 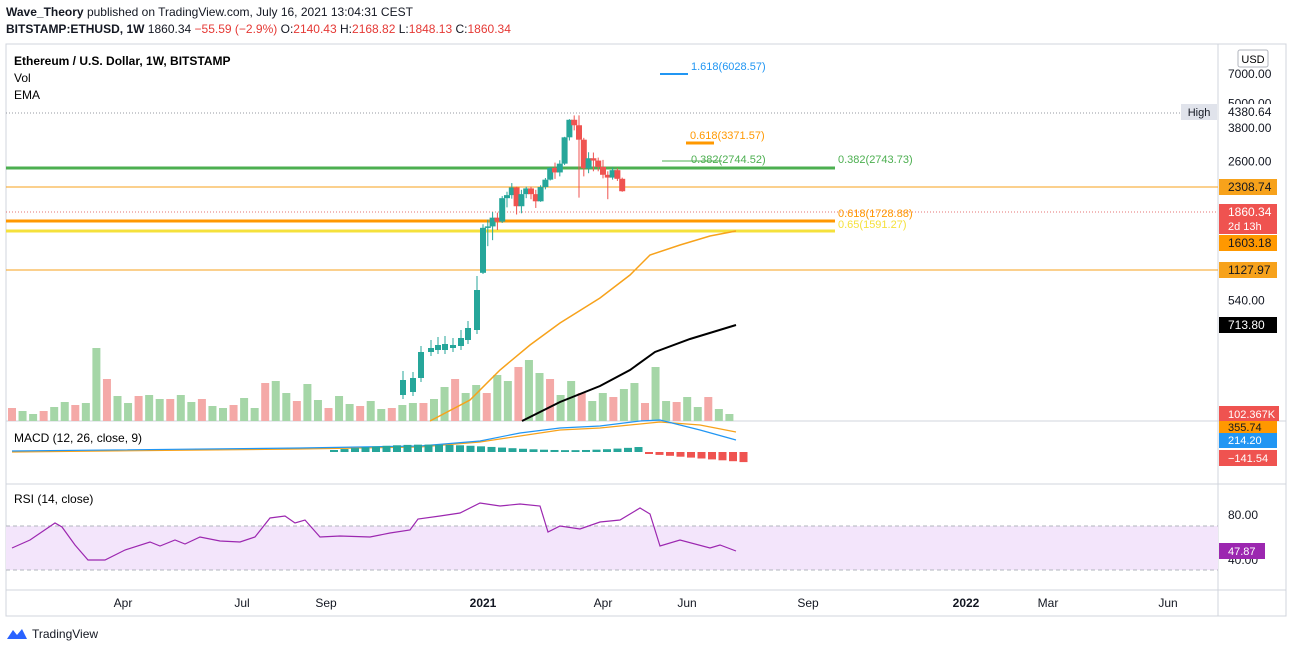 What do you see at coordinates (461, 29) in the screenshot?
I see `close-label: C:` at bounding box center [461, 29].